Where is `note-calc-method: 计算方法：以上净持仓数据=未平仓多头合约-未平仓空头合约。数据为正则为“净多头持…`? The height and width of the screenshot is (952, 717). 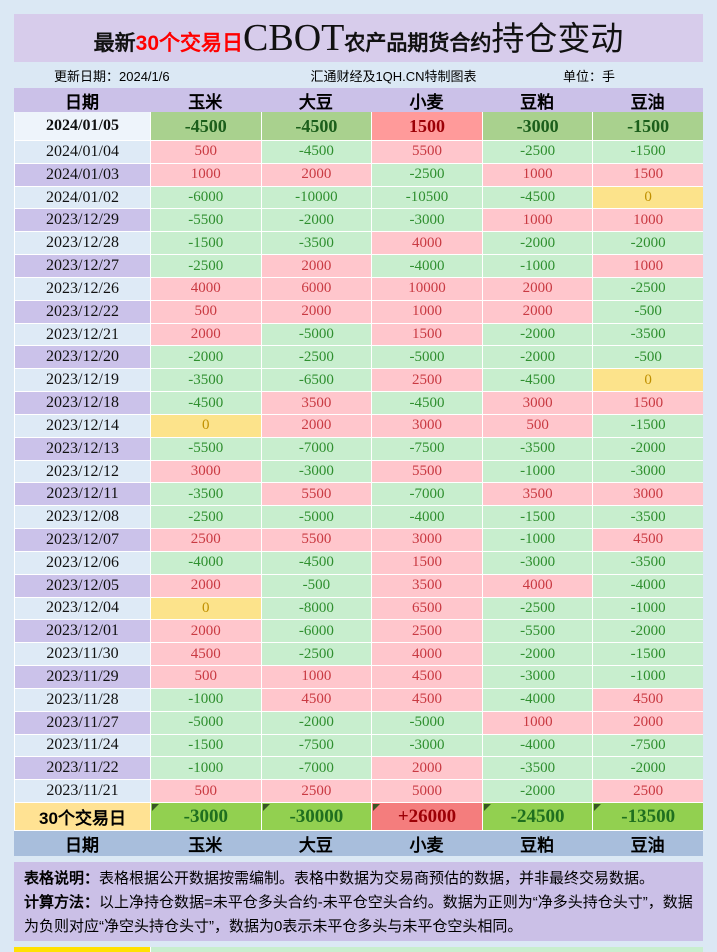 note-calc-method: 计算方法：以上净持仓数据=未平仓多头合约-未平仓空头合约。数据为正则为“净多头持… is located at coordinates (358, 915).